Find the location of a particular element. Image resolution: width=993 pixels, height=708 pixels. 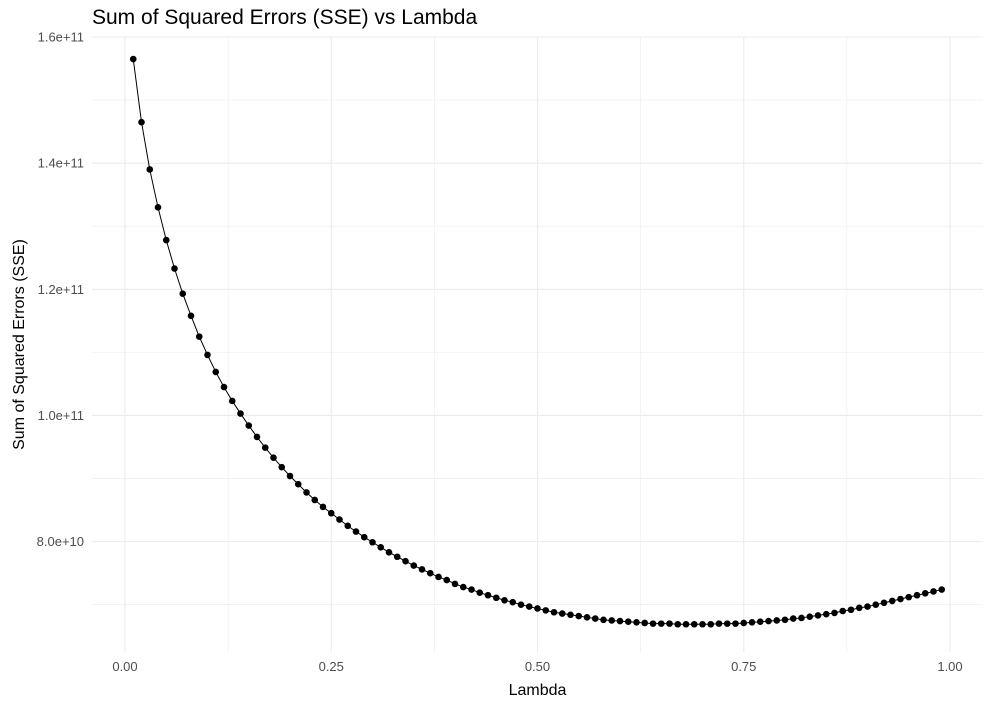

x-tick-label: 0.75 is located at coordinates (743, 666).